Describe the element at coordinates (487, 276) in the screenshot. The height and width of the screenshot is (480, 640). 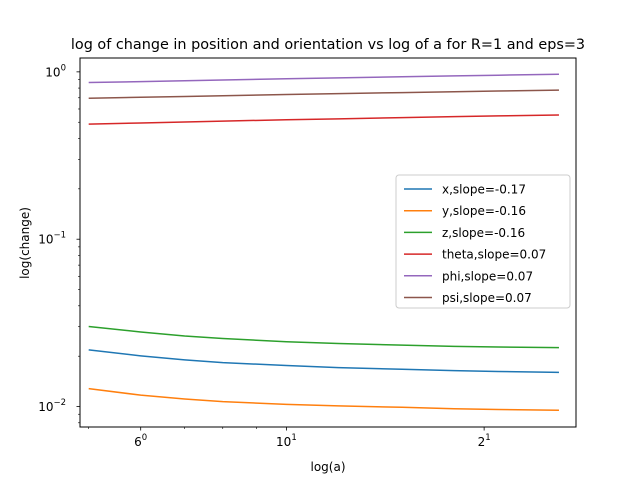
I see `legend-label-4: phi,slope=0.07` at that location.